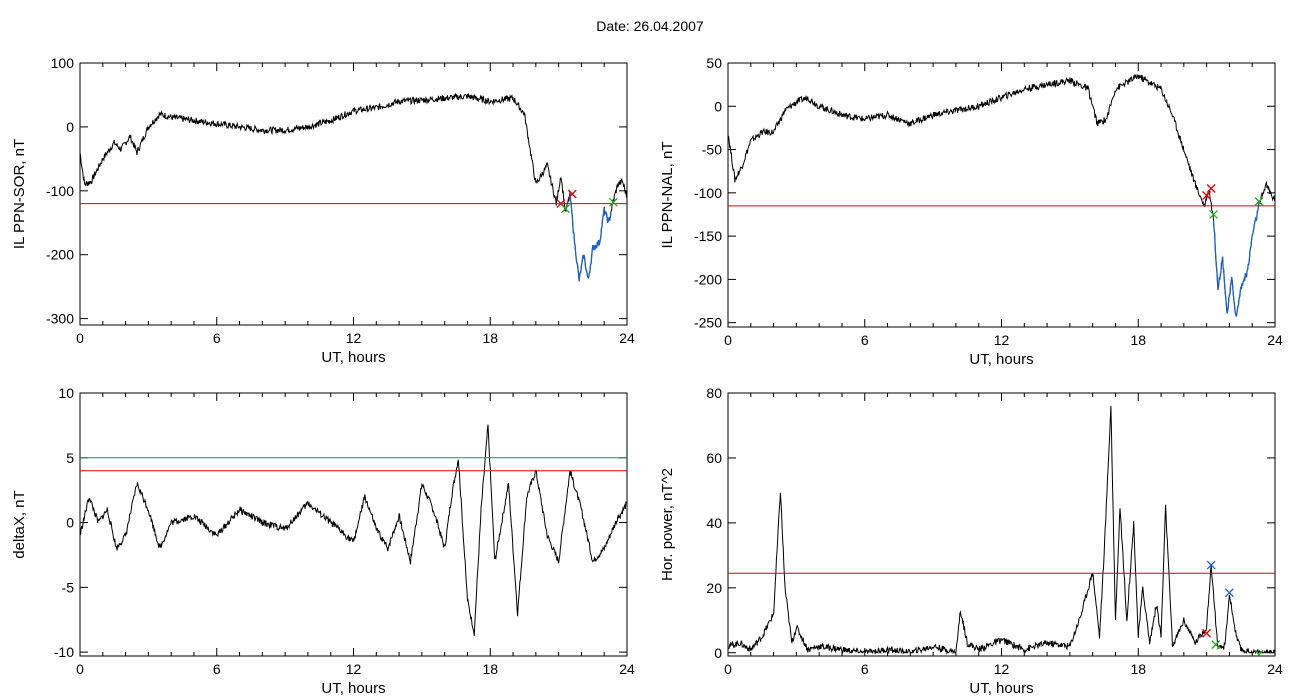 The image size is (1300, 700). What do you see at coordinates (714, 523) in the screenshot?
I see `y-tick-label: 40` at bounding box center [714, 523].